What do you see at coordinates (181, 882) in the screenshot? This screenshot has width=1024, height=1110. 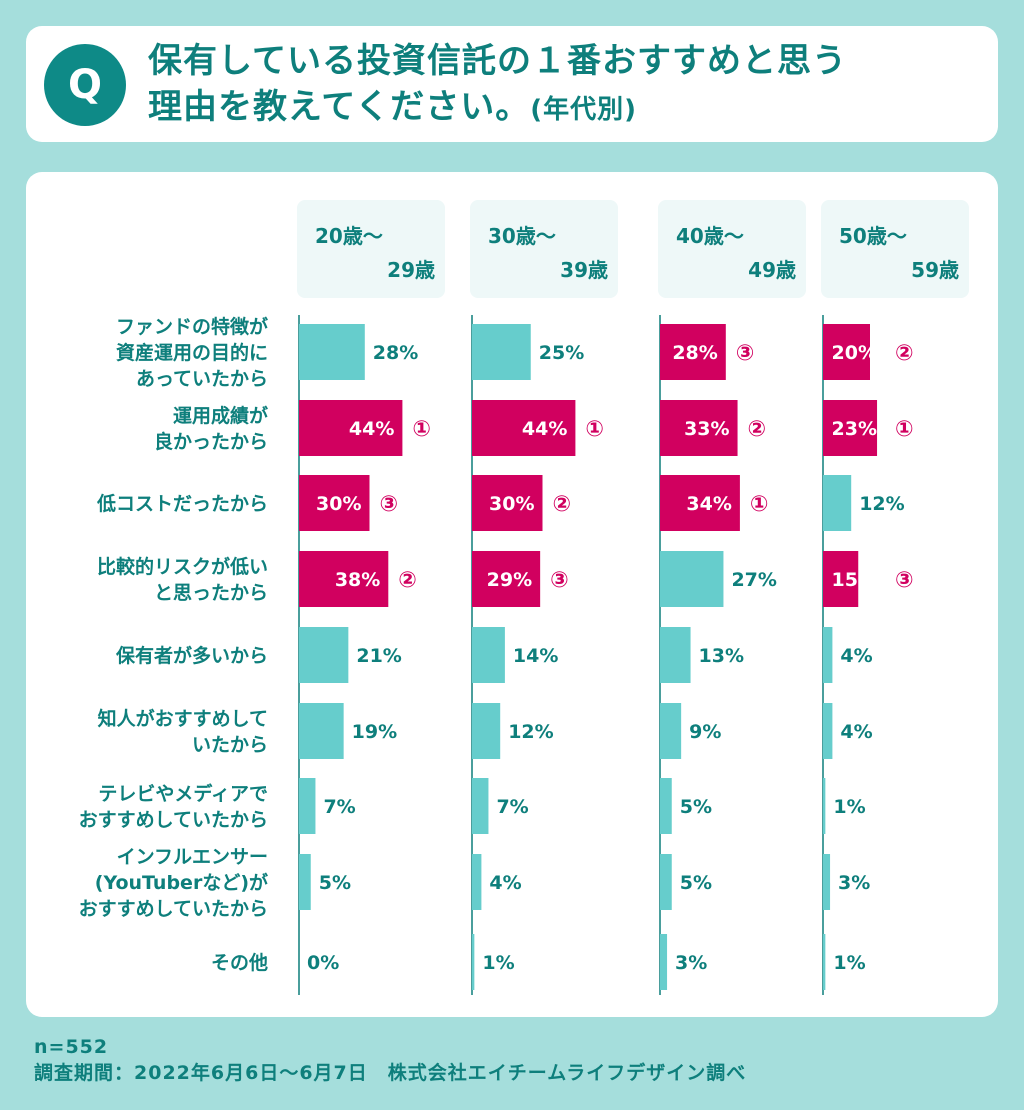 I see `category-label: (YouTuberなど)が` at bounding box center [181, 882].